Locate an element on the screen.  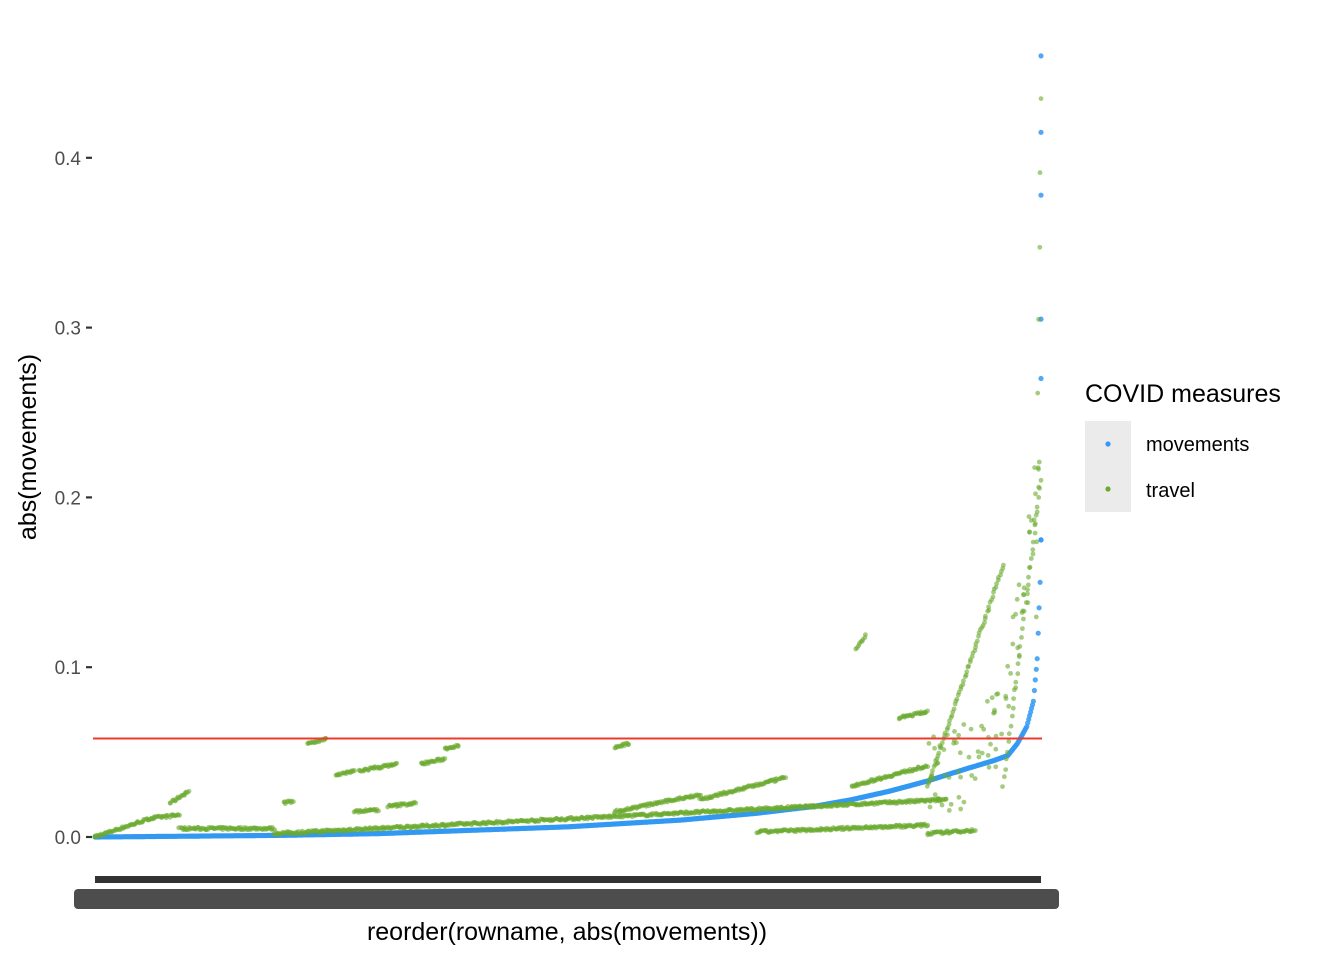
y-tick-label: 0.2 is located at coordinates (68, 498).